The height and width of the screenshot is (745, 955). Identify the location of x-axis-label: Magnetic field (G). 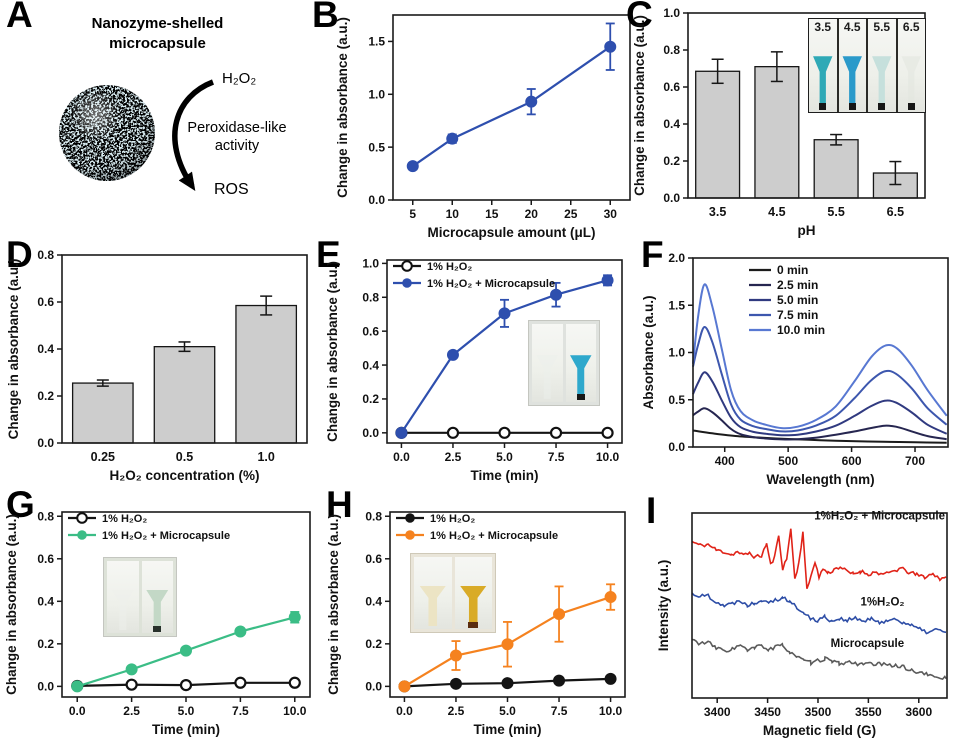
(819, 730).